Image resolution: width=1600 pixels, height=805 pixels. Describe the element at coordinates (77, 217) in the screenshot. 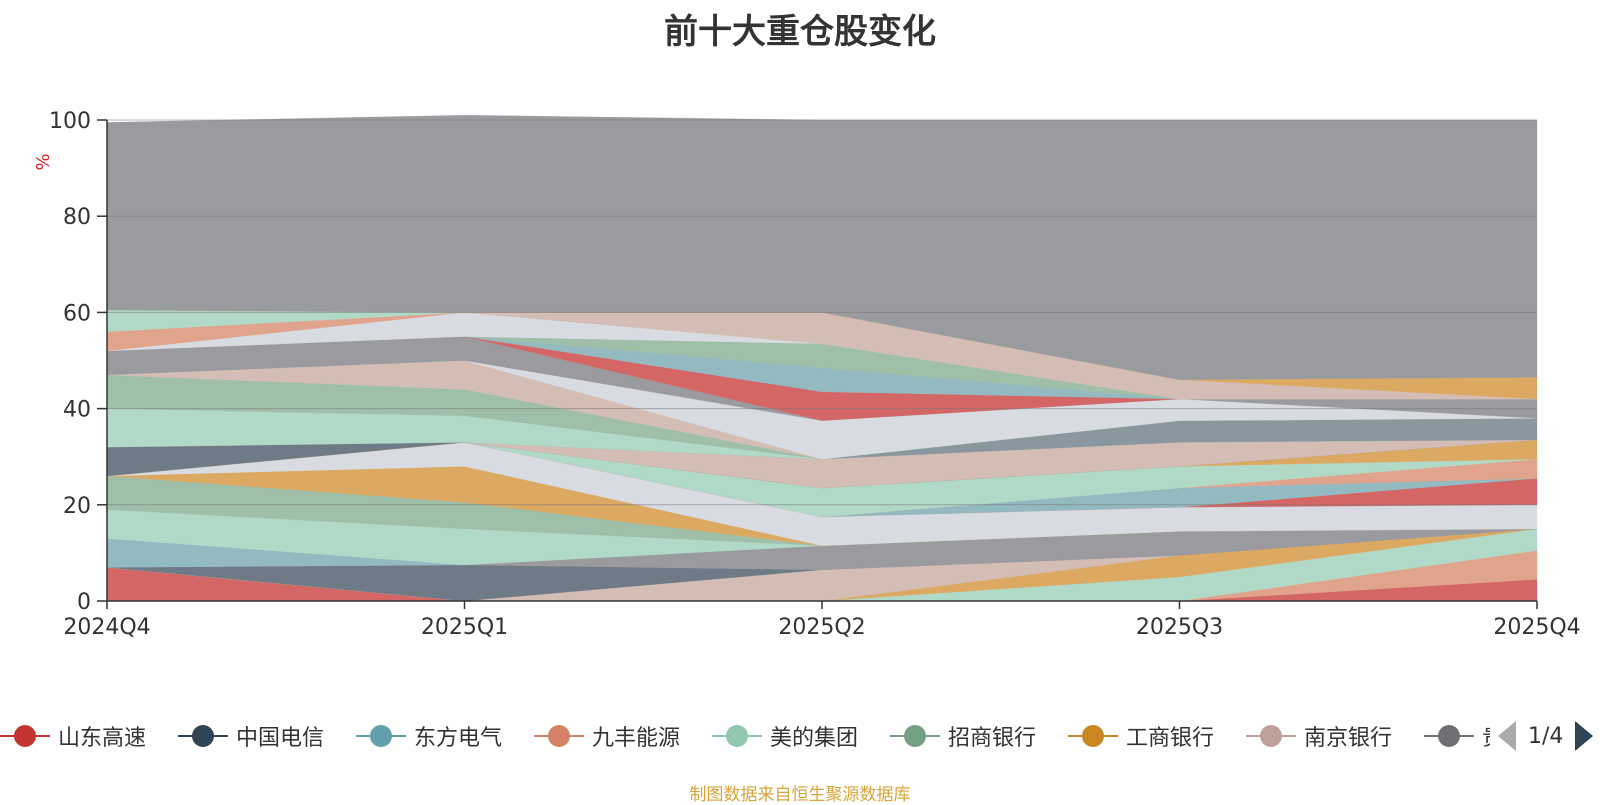

I see `y-tick-label-80: 80` at that location.